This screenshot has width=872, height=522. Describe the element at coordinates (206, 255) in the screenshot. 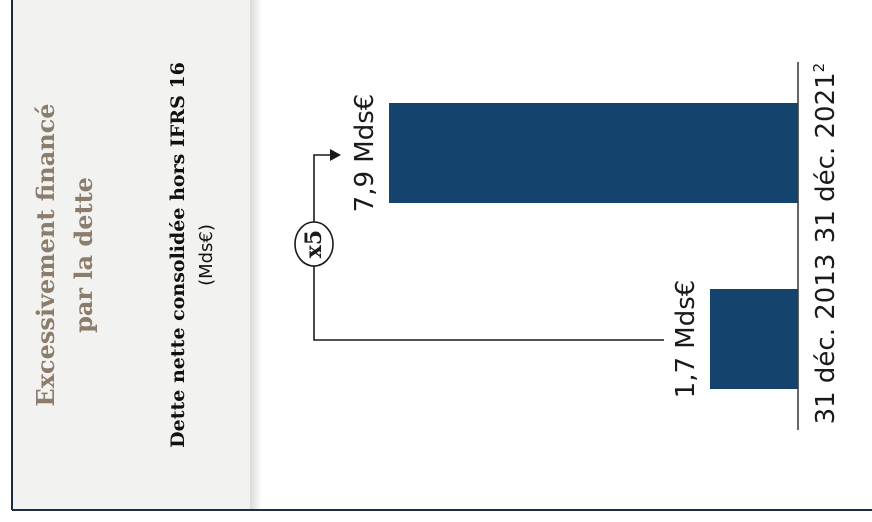

I see `chart-unit: (Mds€)` at that location.